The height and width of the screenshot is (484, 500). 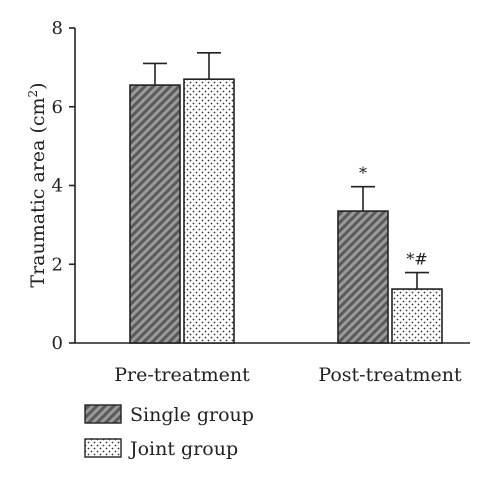 I want to click on y-tick-label: 6, so click(x=57, y=107).